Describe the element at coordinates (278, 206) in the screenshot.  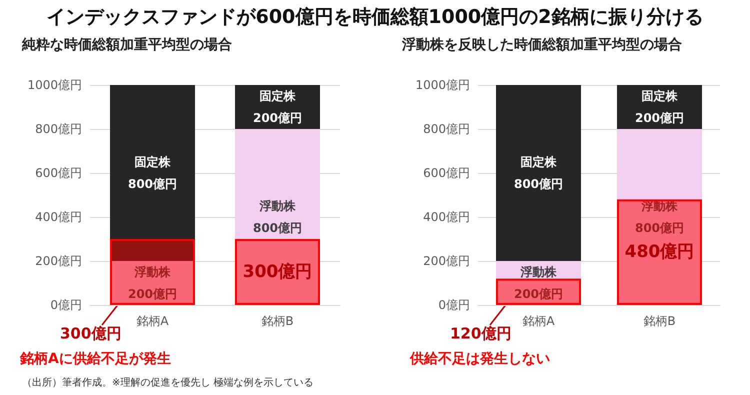
I see `text: 浮動株` at that location.